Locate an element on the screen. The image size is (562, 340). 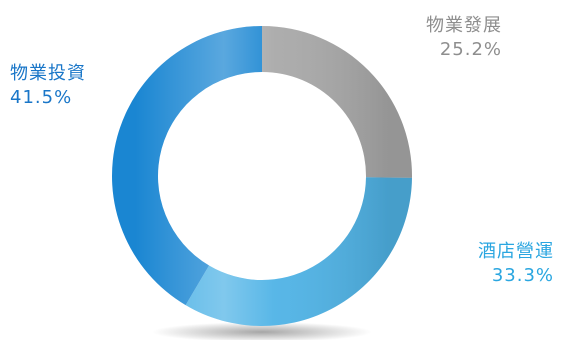
label-hotel-operations: 酒店營運 33.3% is located at coordinates (516, 264).